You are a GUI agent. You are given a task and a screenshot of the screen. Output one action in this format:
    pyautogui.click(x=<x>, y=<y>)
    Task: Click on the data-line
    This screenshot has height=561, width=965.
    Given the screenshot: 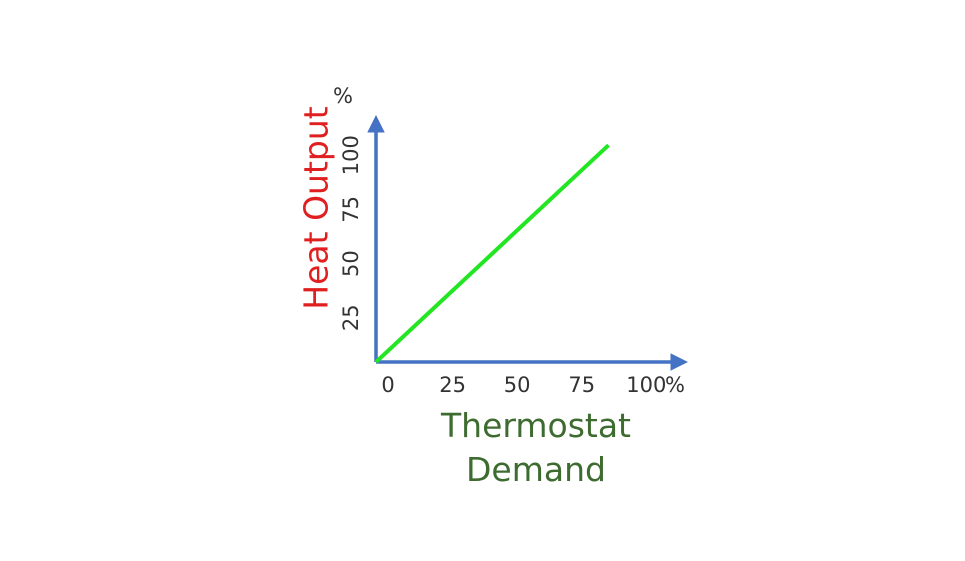 What is the action you would take?
    pyautogui.click(x=492, y=253)
    